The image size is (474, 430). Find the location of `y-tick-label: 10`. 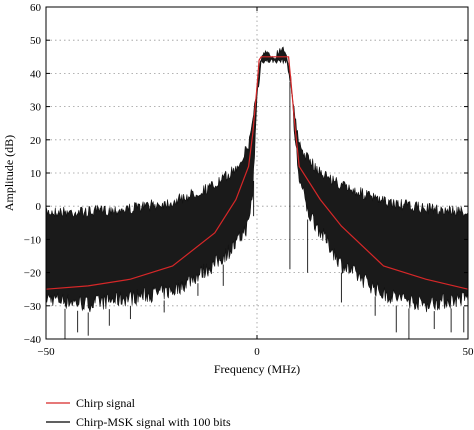

y-tick-label: 10 is located at coordinates (36, 174).